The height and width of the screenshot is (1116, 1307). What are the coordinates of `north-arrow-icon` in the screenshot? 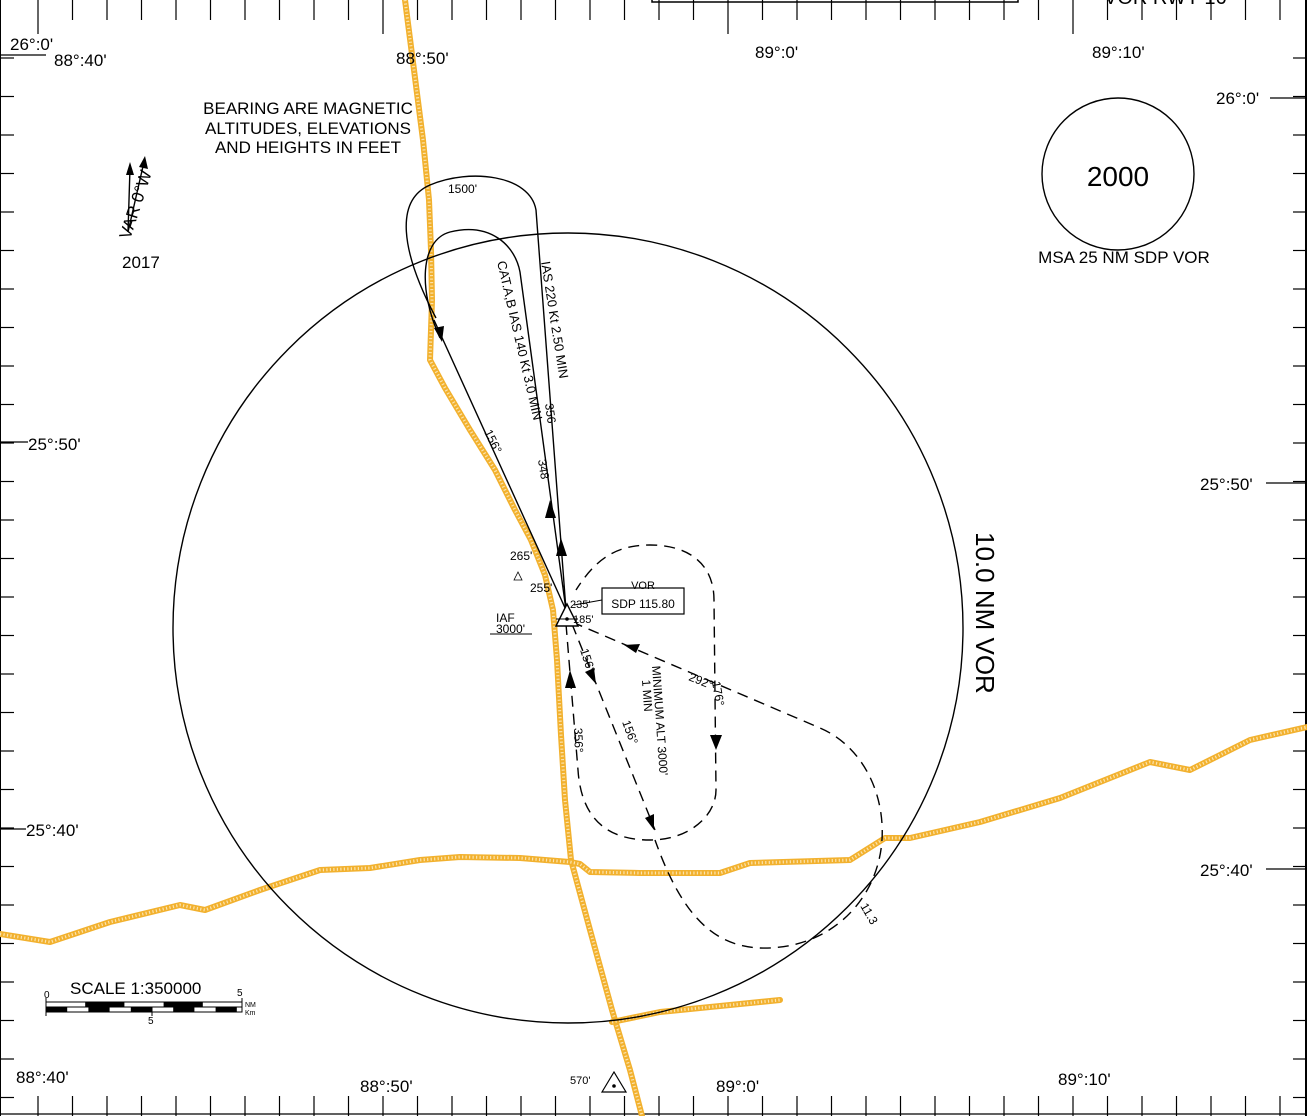 It's located at (143, 162).